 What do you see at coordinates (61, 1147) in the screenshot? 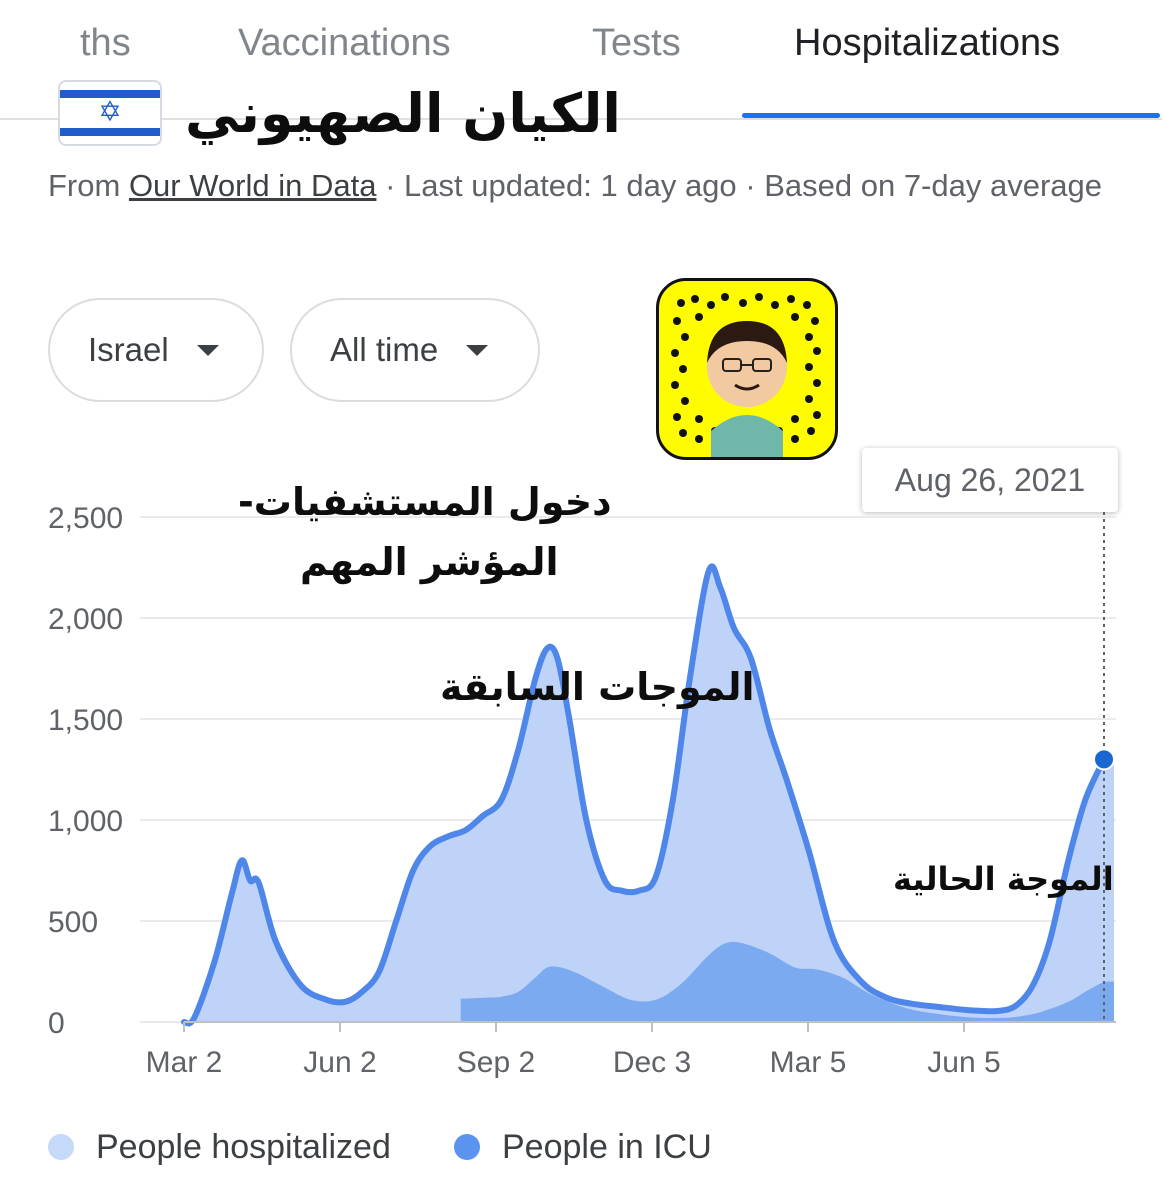
I see `legend-dot-hospitalized` at bounding box center [61, 1147].